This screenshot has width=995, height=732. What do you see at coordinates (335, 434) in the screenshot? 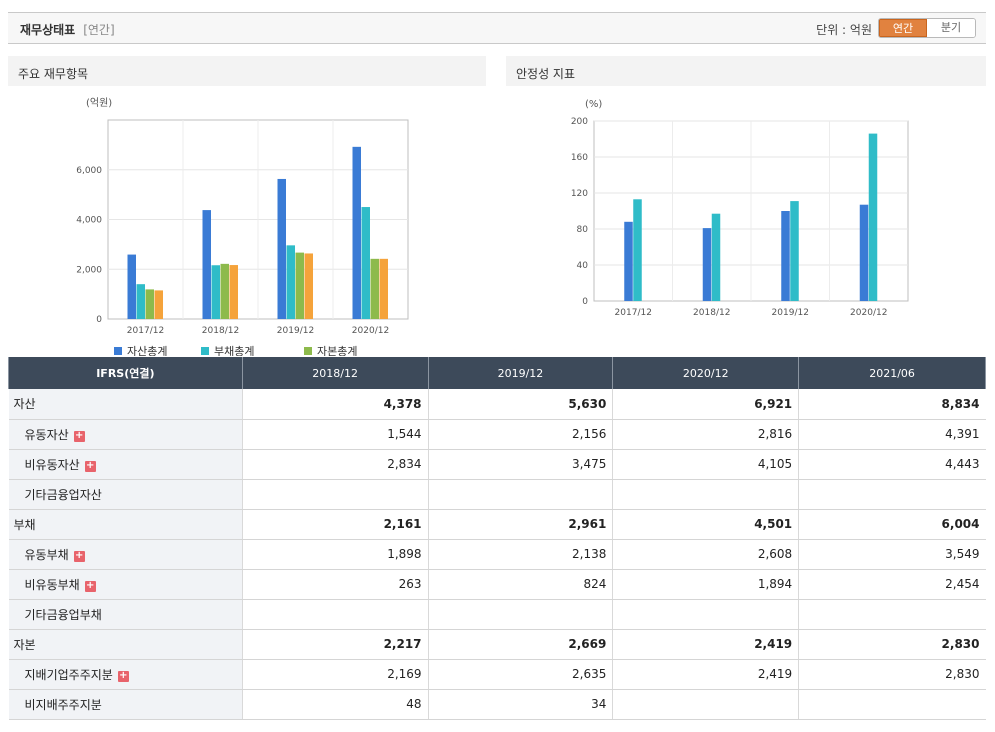
I see `table-cell: 1,544` at bounding box center [335, 434].